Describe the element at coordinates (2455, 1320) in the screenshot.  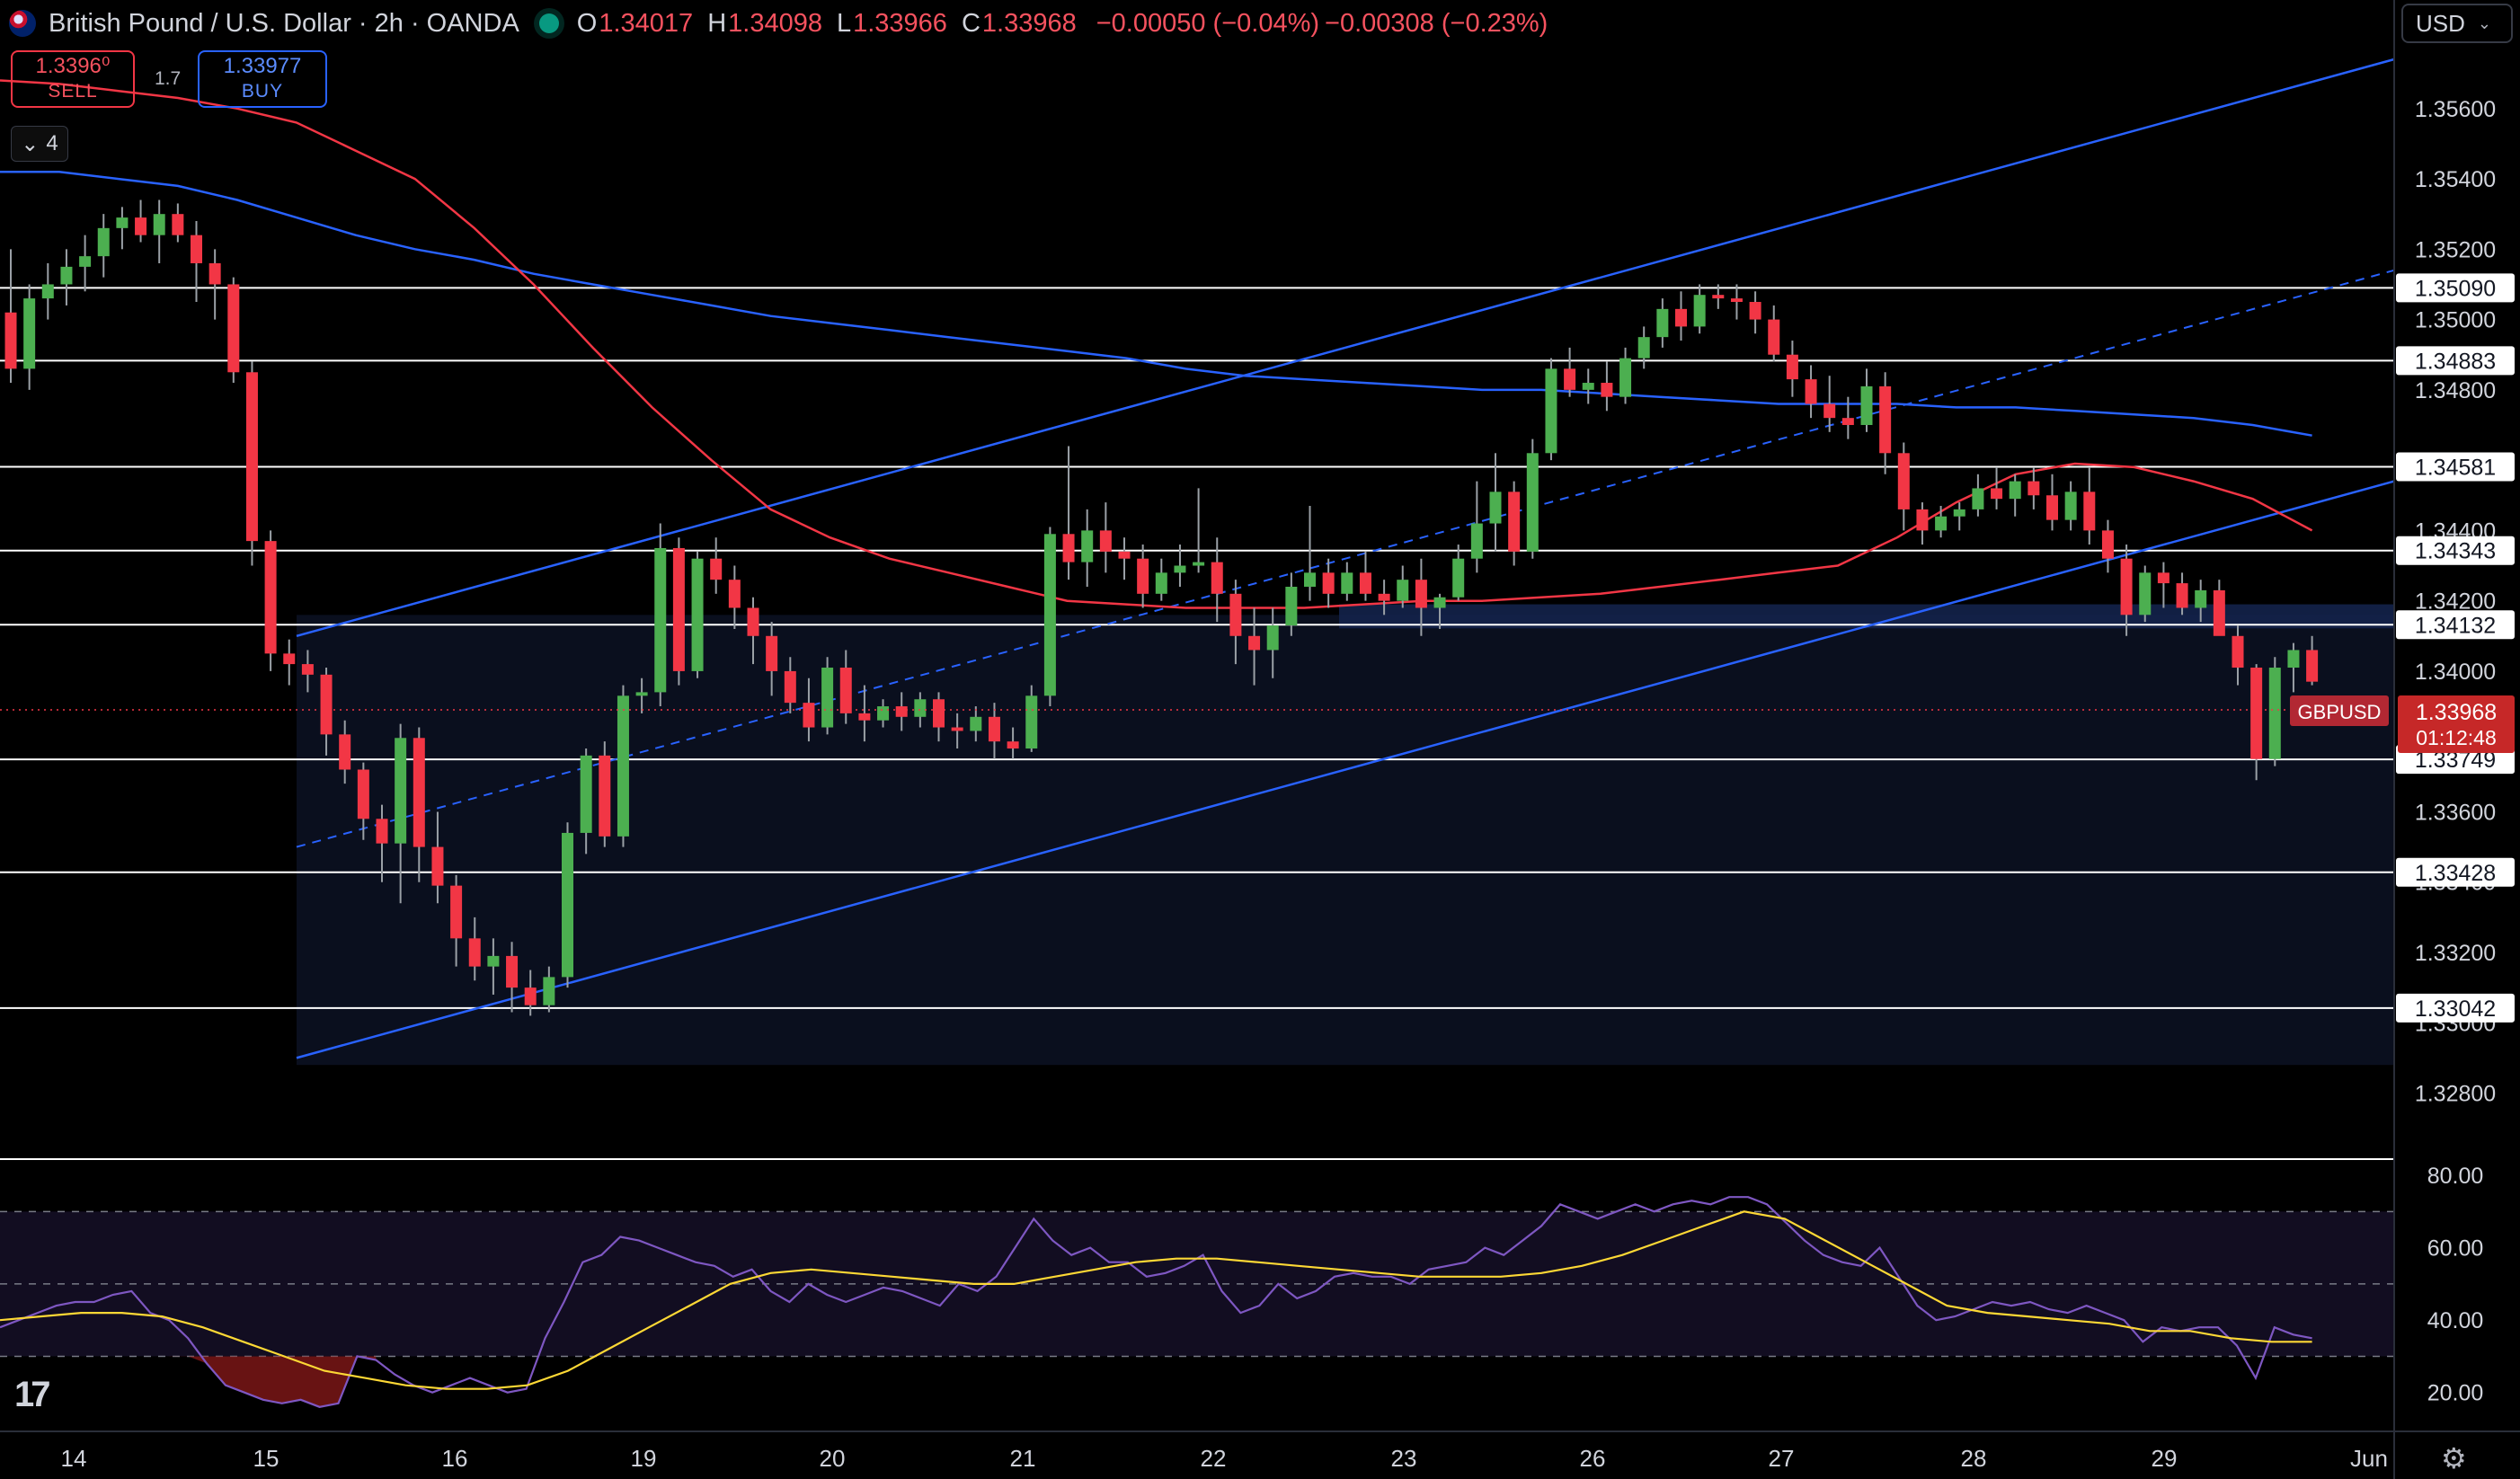
I see `rsi-tick-label: 40.00` at that location.